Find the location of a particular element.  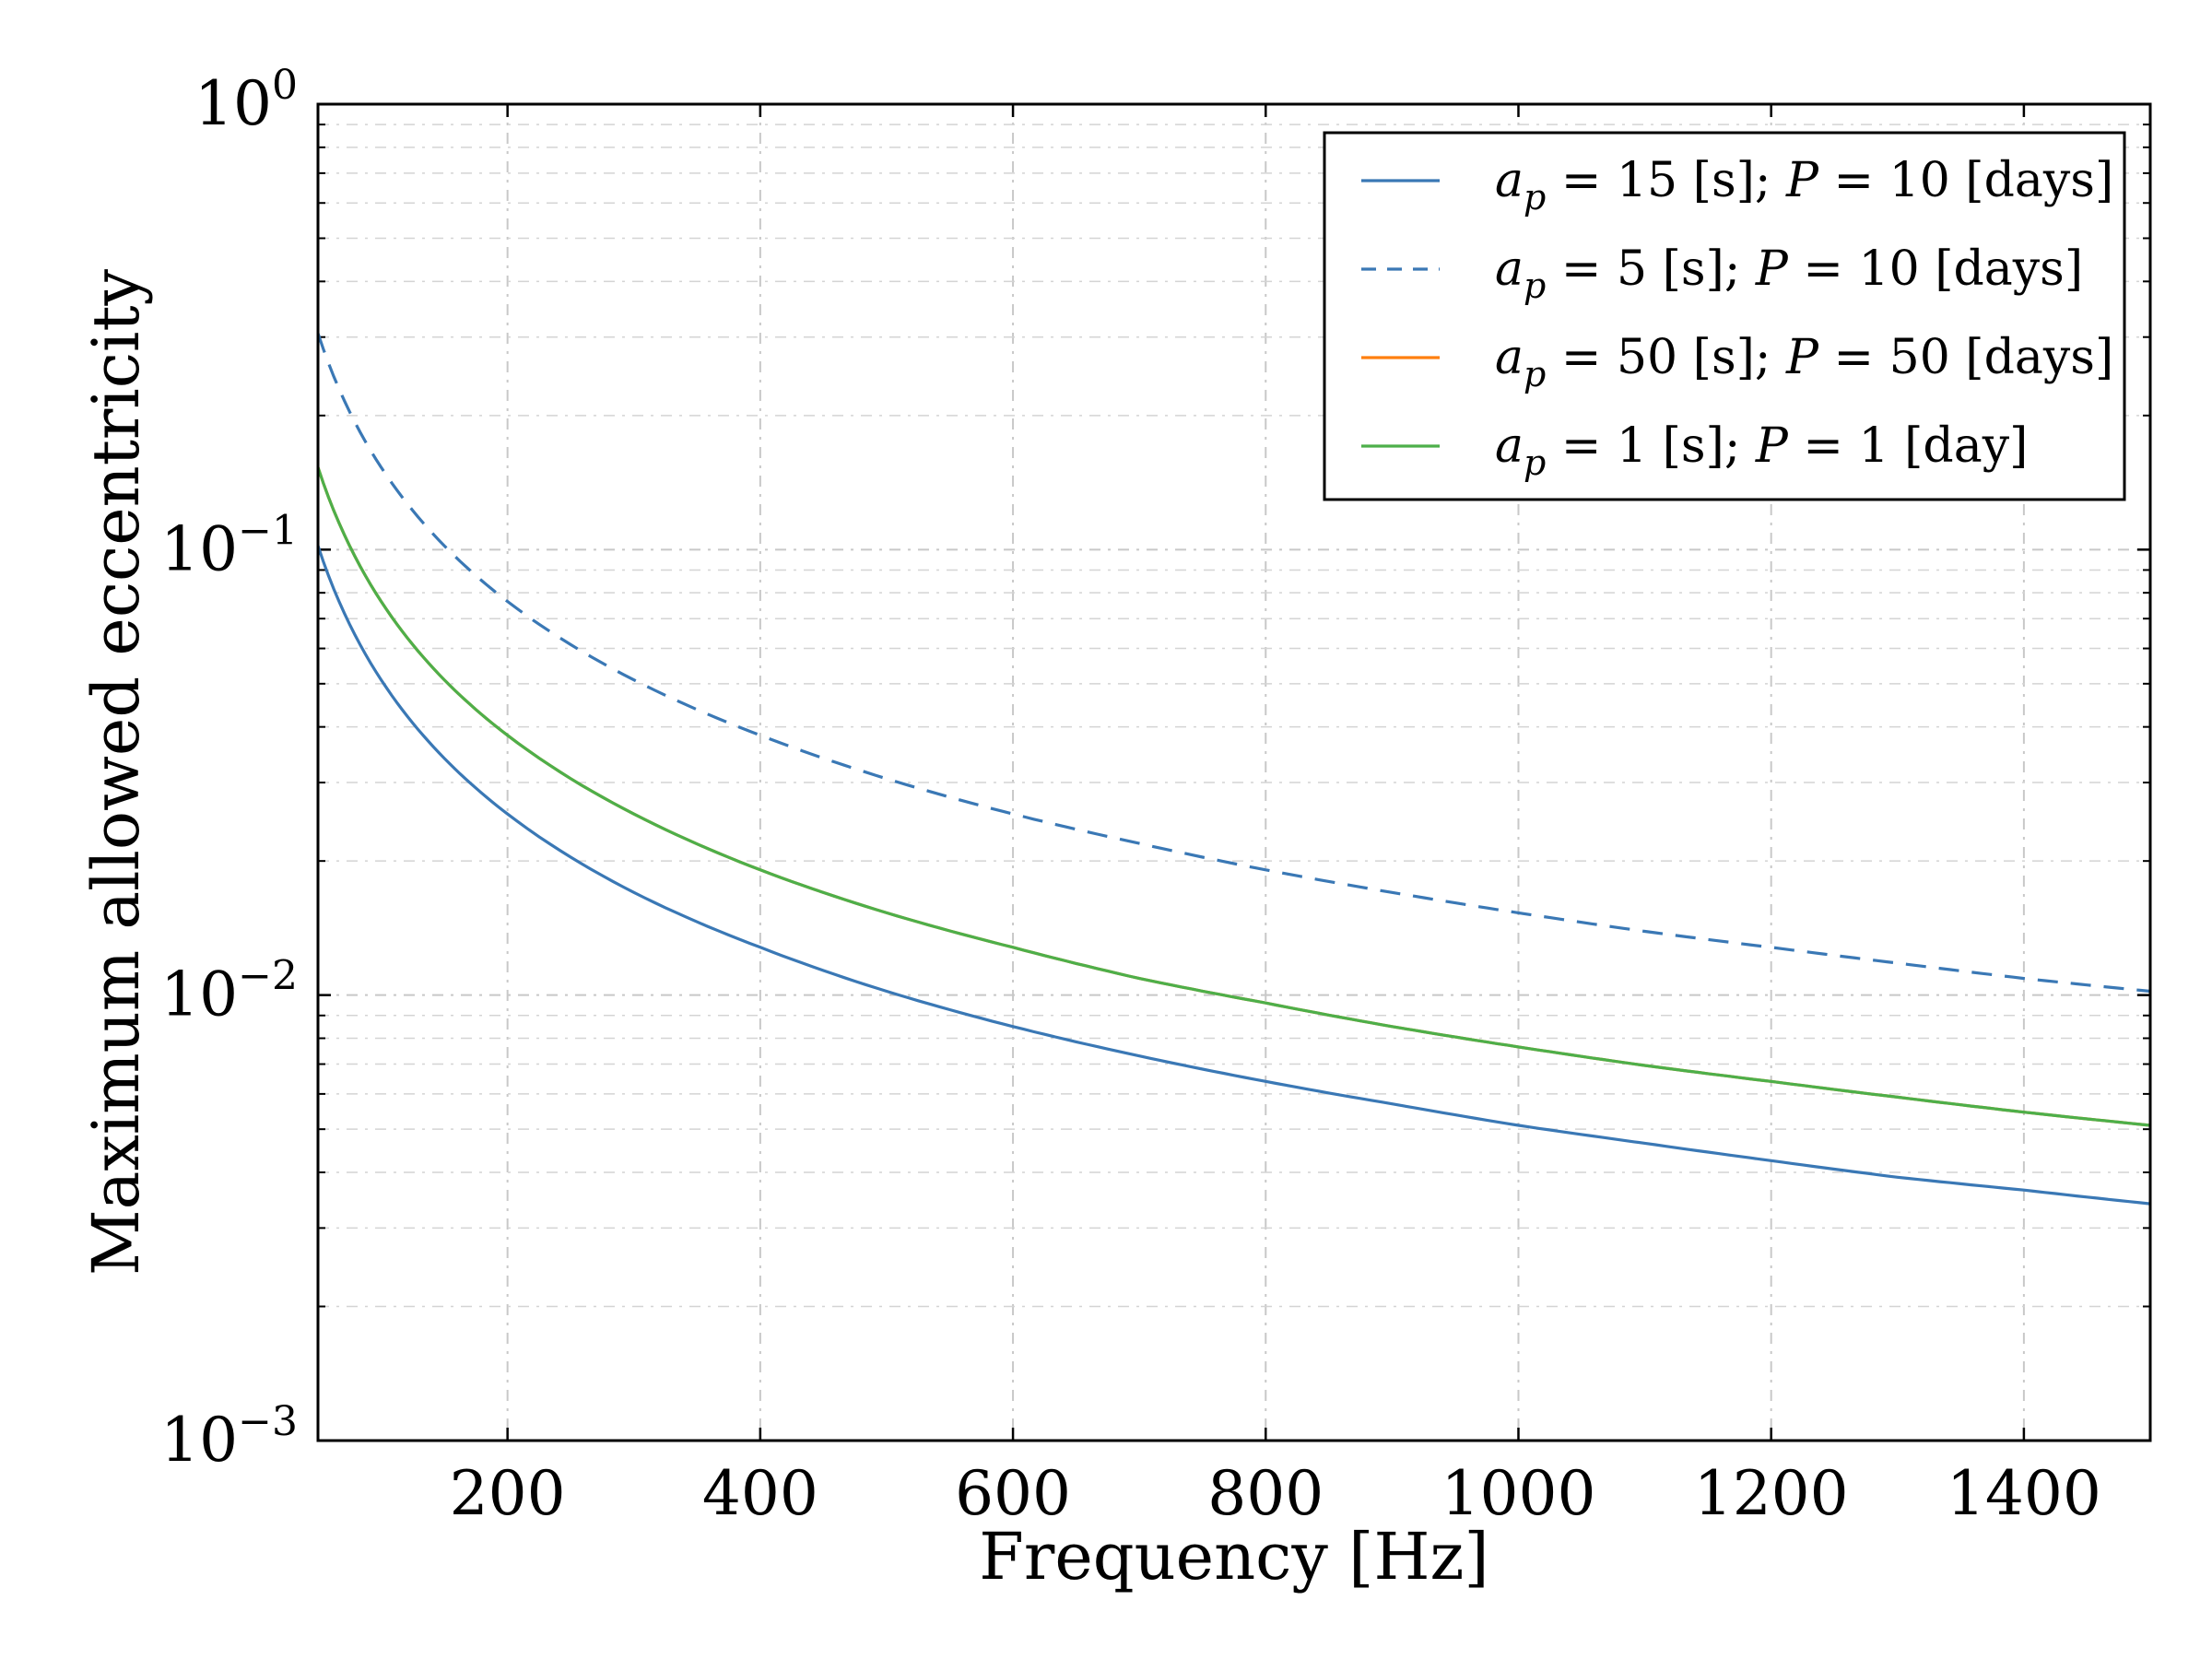

legend-label-1: ap = 15 [s]; P = 10 [days] is located at coordinates (1804, 185).